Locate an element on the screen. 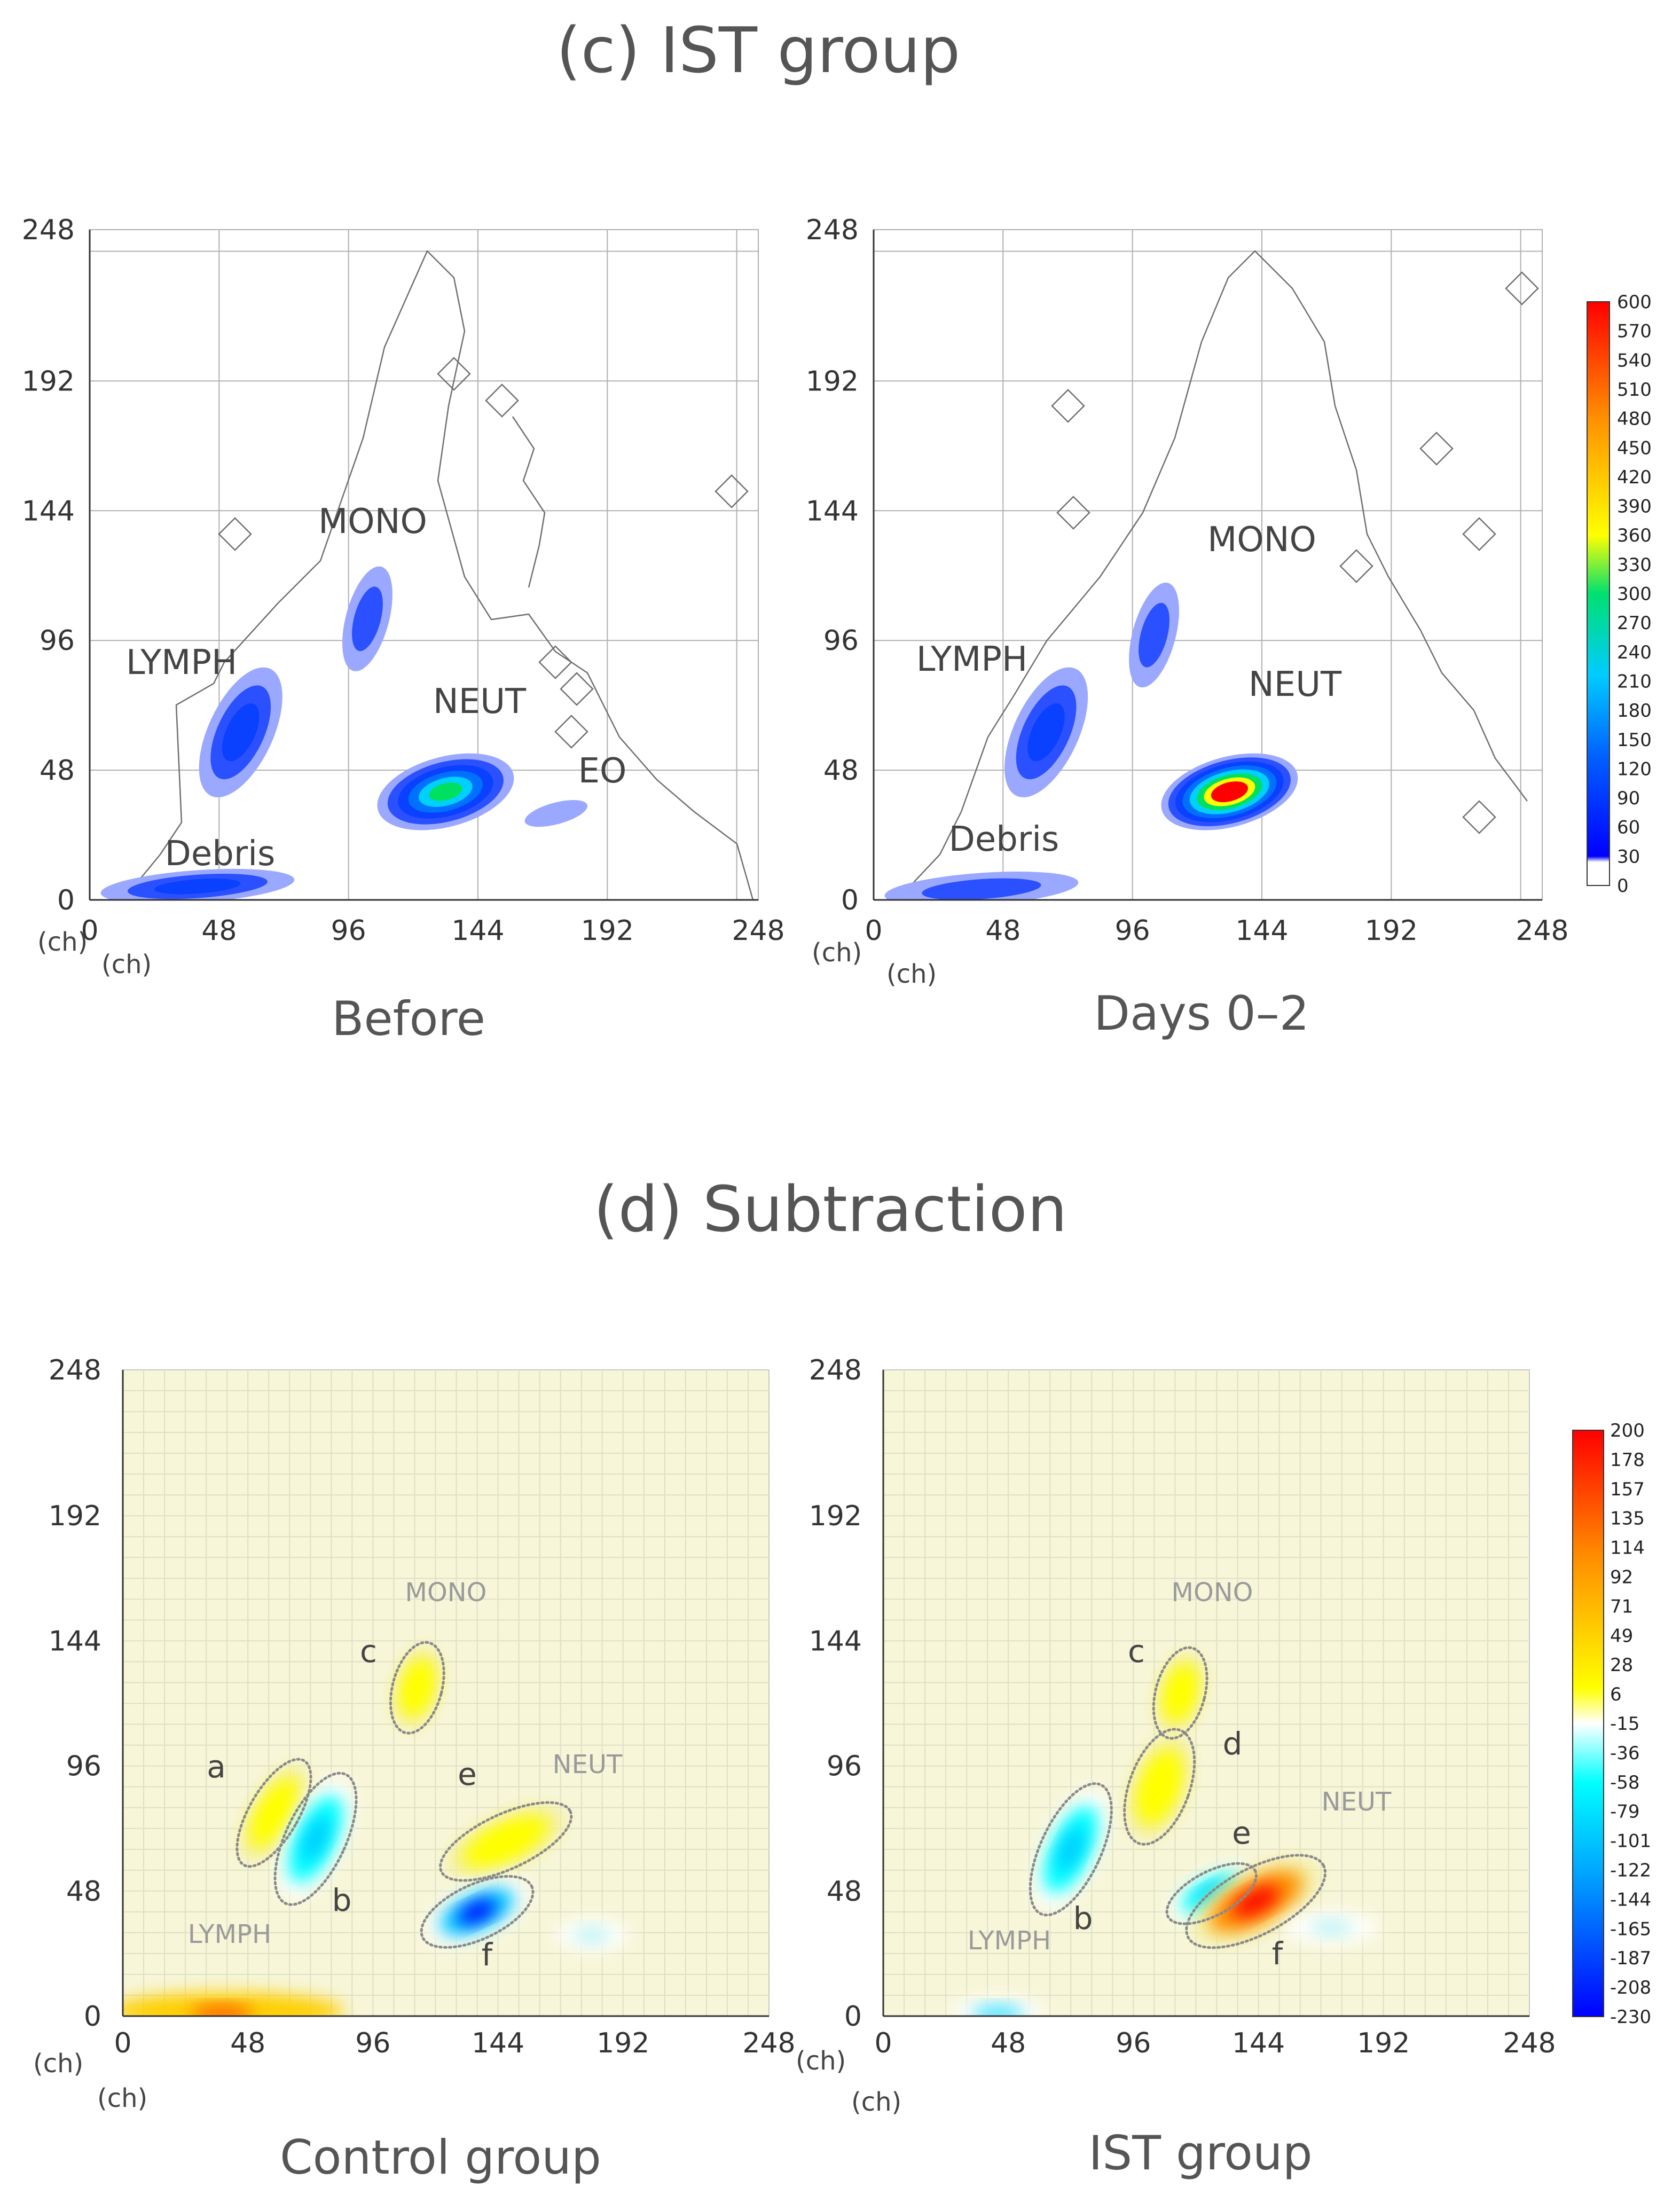  label-mono-days: MONO is located at coordinates (1261, 540).